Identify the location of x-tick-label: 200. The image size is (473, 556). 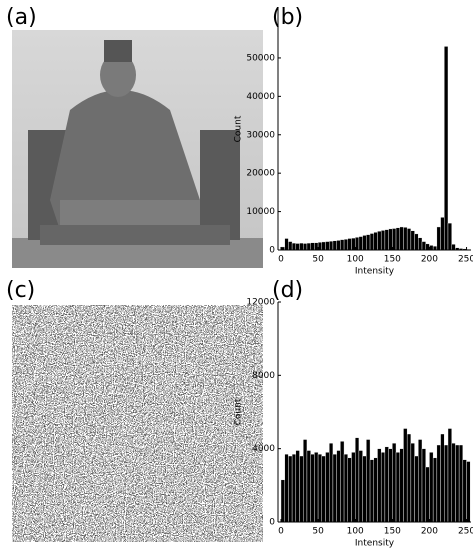
(429, 532).